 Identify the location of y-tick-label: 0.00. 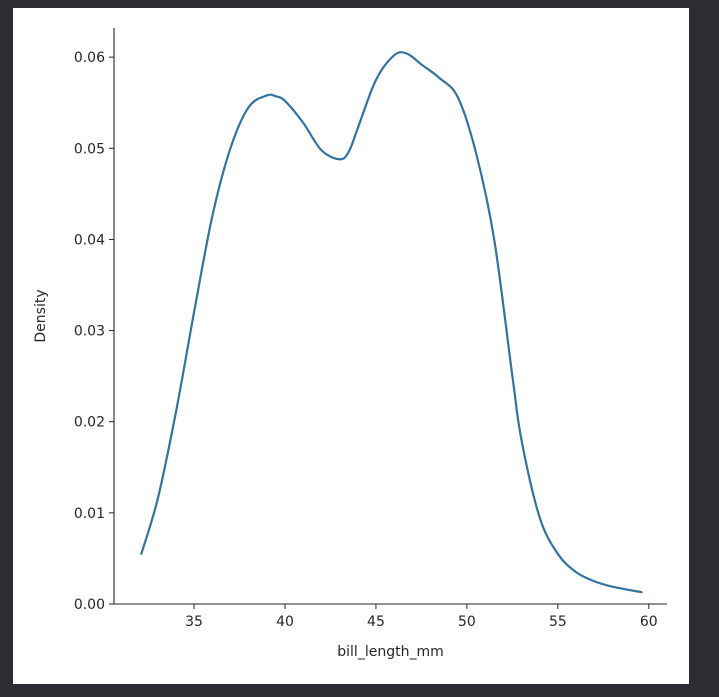
(89, 605).